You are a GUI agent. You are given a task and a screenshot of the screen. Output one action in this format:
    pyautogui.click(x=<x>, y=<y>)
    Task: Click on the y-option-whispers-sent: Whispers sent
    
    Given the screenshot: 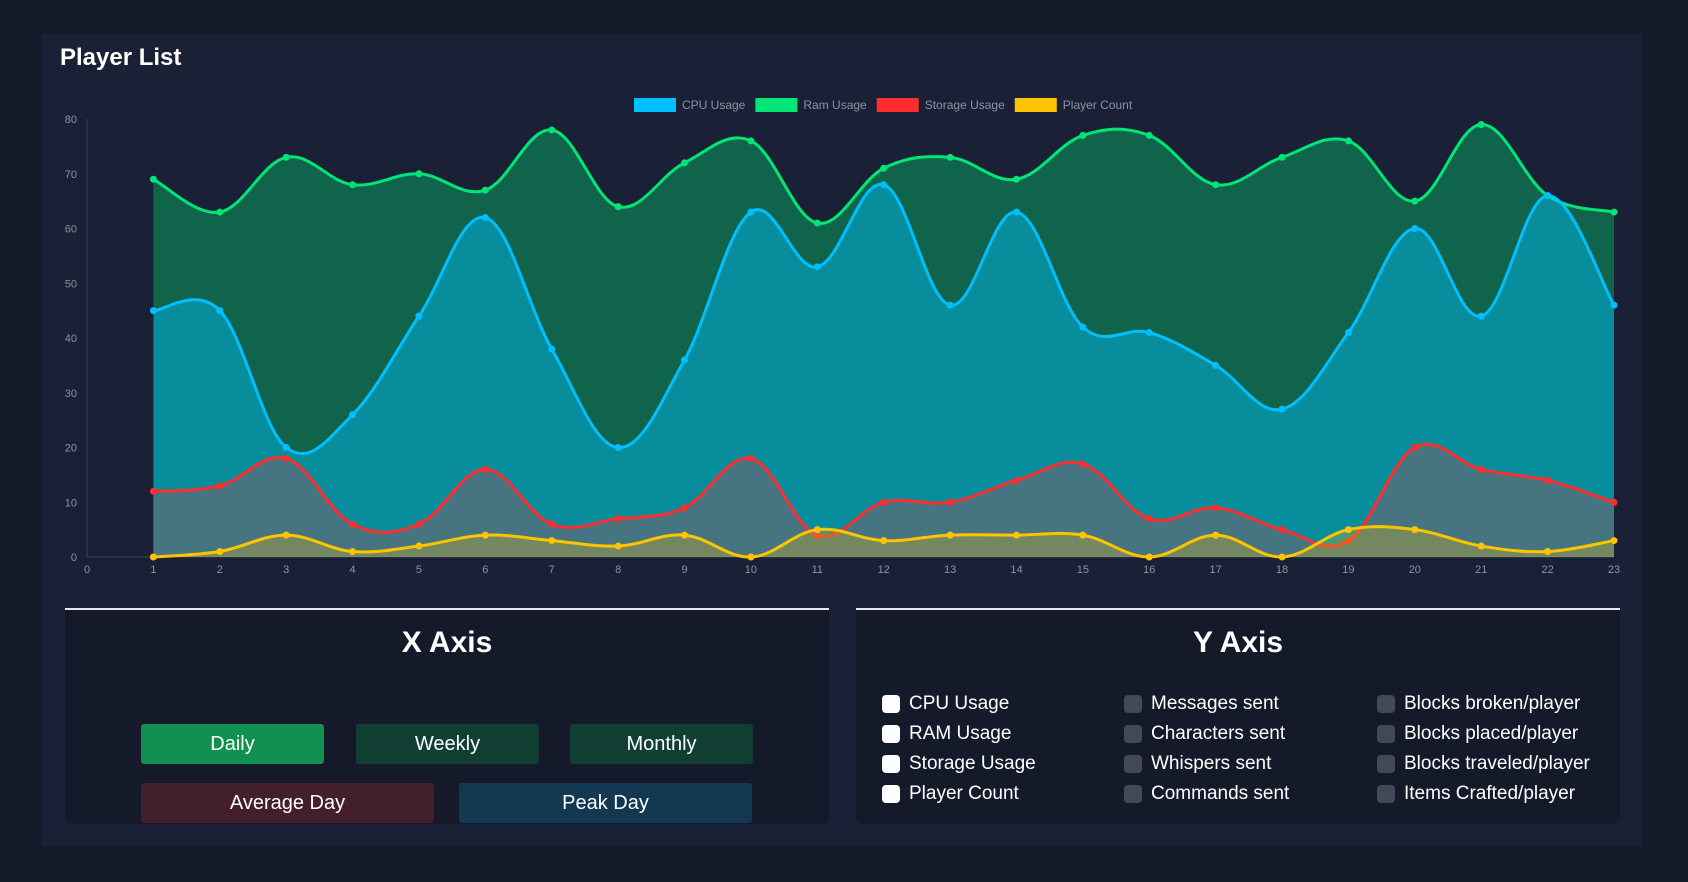 What is the action you would take?
    pyautogui.click(x=1197, y=764)
    